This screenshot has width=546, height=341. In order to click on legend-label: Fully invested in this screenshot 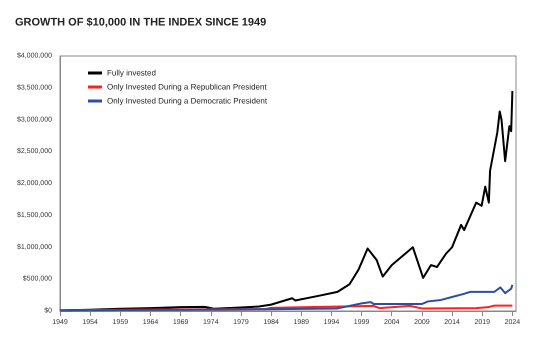, I will do `click(131, 73)`.